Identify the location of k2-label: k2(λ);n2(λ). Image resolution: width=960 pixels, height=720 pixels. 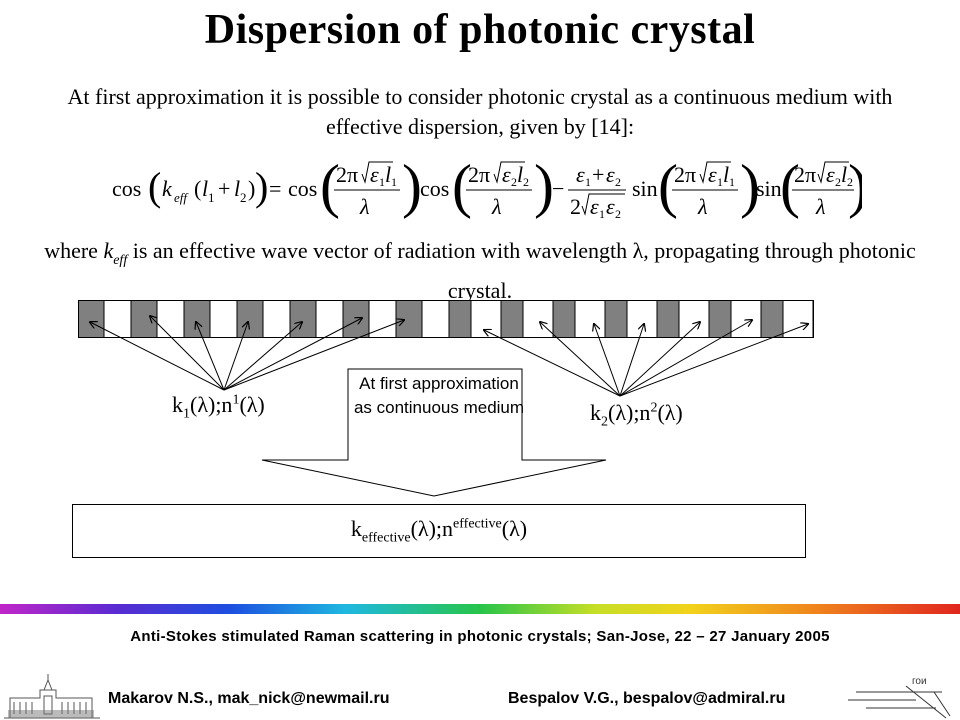
(636, 415).